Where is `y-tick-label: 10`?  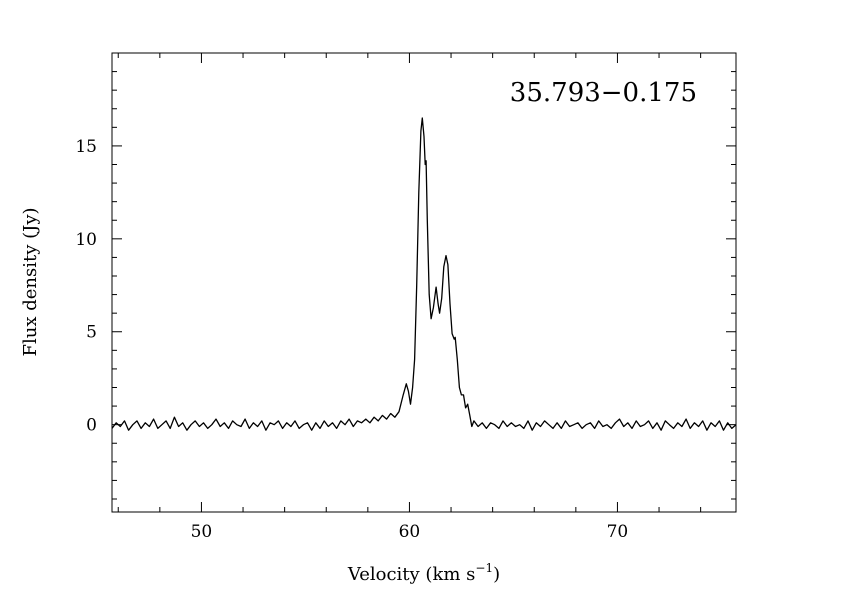 y-tick-label: 10 is located at coordinates (86, 240).